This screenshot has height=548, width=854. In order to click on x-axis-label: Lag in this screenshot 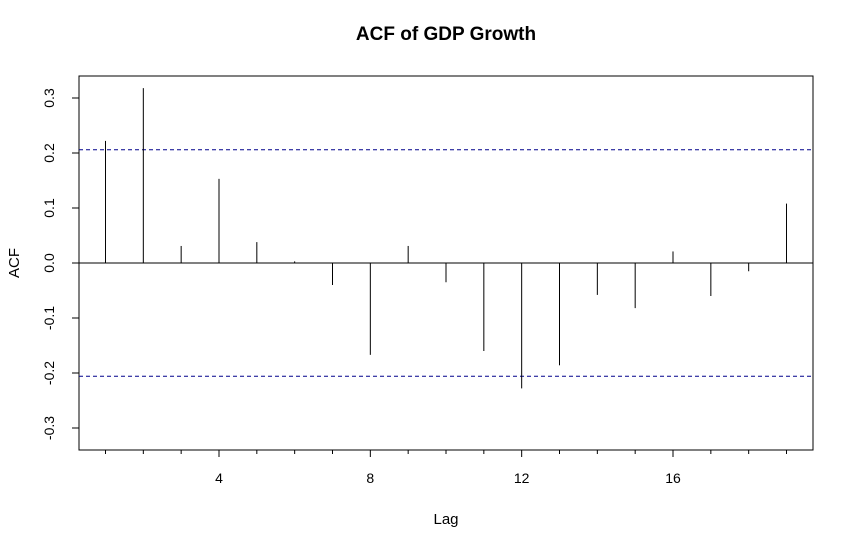, I will do `click(445, 519)`.